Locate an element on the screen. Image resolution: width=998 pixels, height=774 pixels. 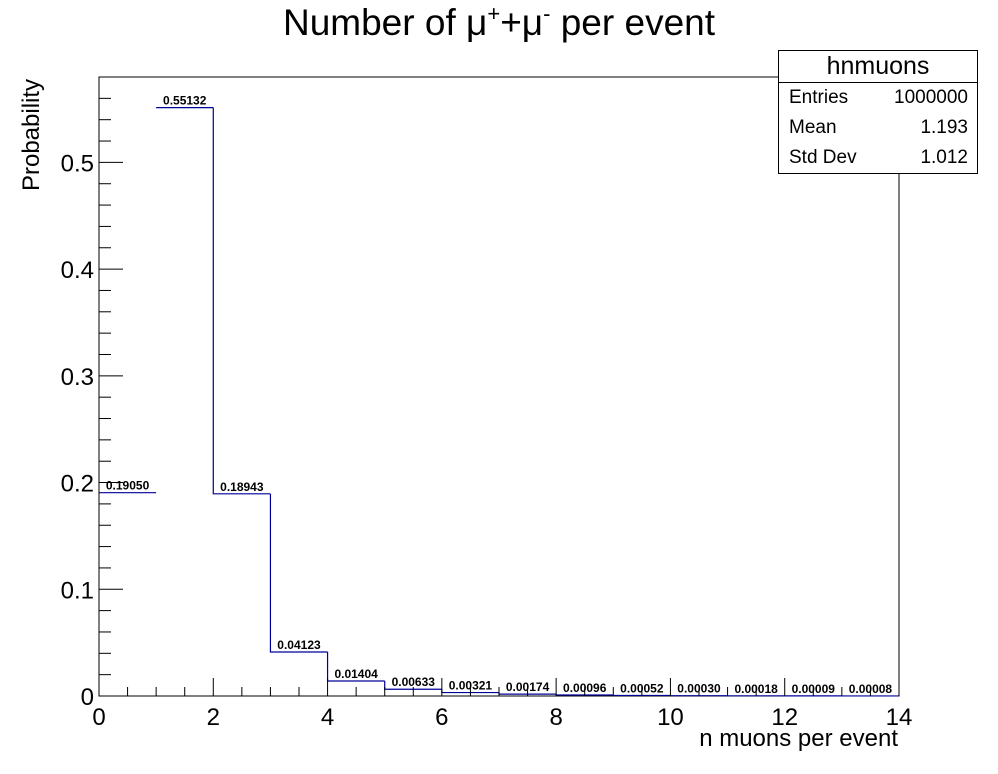
stats-row-stddev: Std Dev 1.012 is located at coordinates (878, 158).